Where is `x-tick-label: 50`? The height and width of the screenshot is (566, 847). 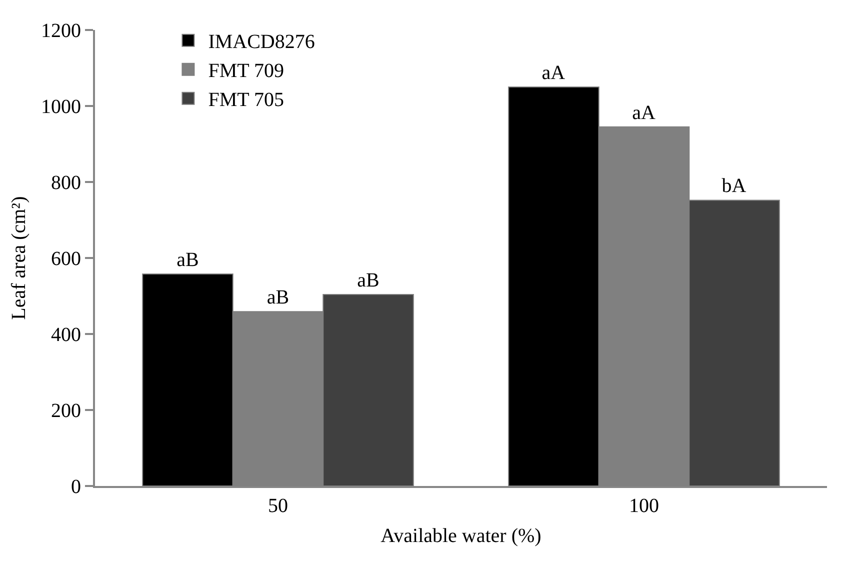 x-tick-label: 50 is located at coordinates (278, 506).